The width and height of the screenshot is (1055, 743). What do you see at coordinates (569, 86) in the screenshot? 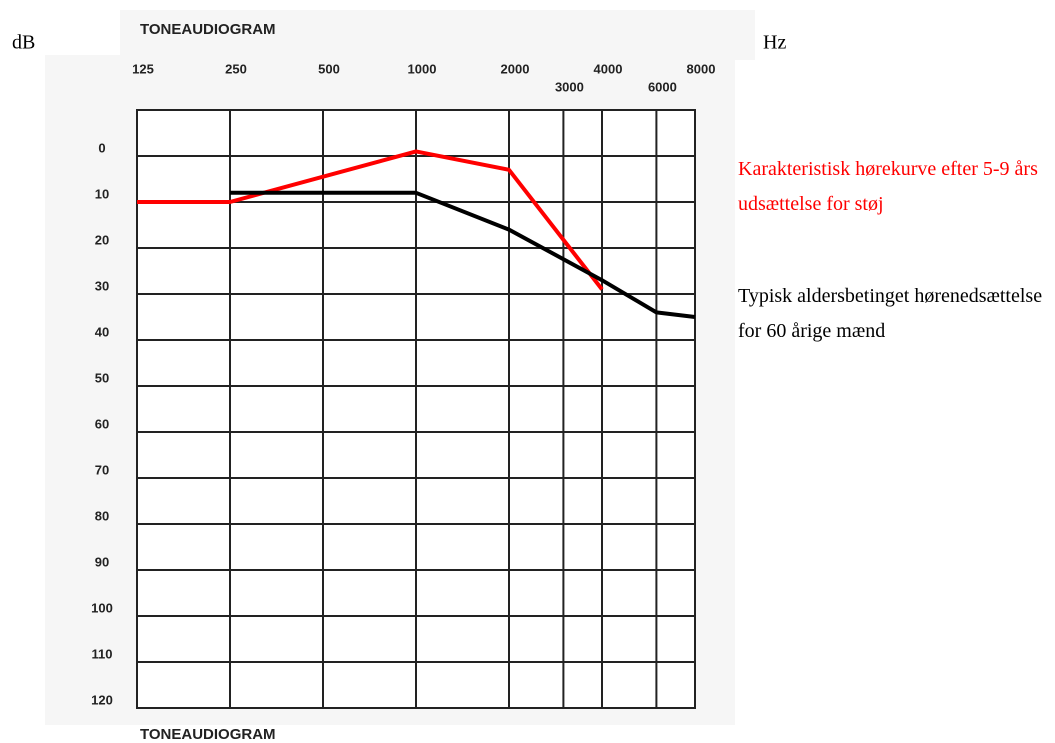
I see `x-tick-label: 3000` at bounding box center [569, 86].